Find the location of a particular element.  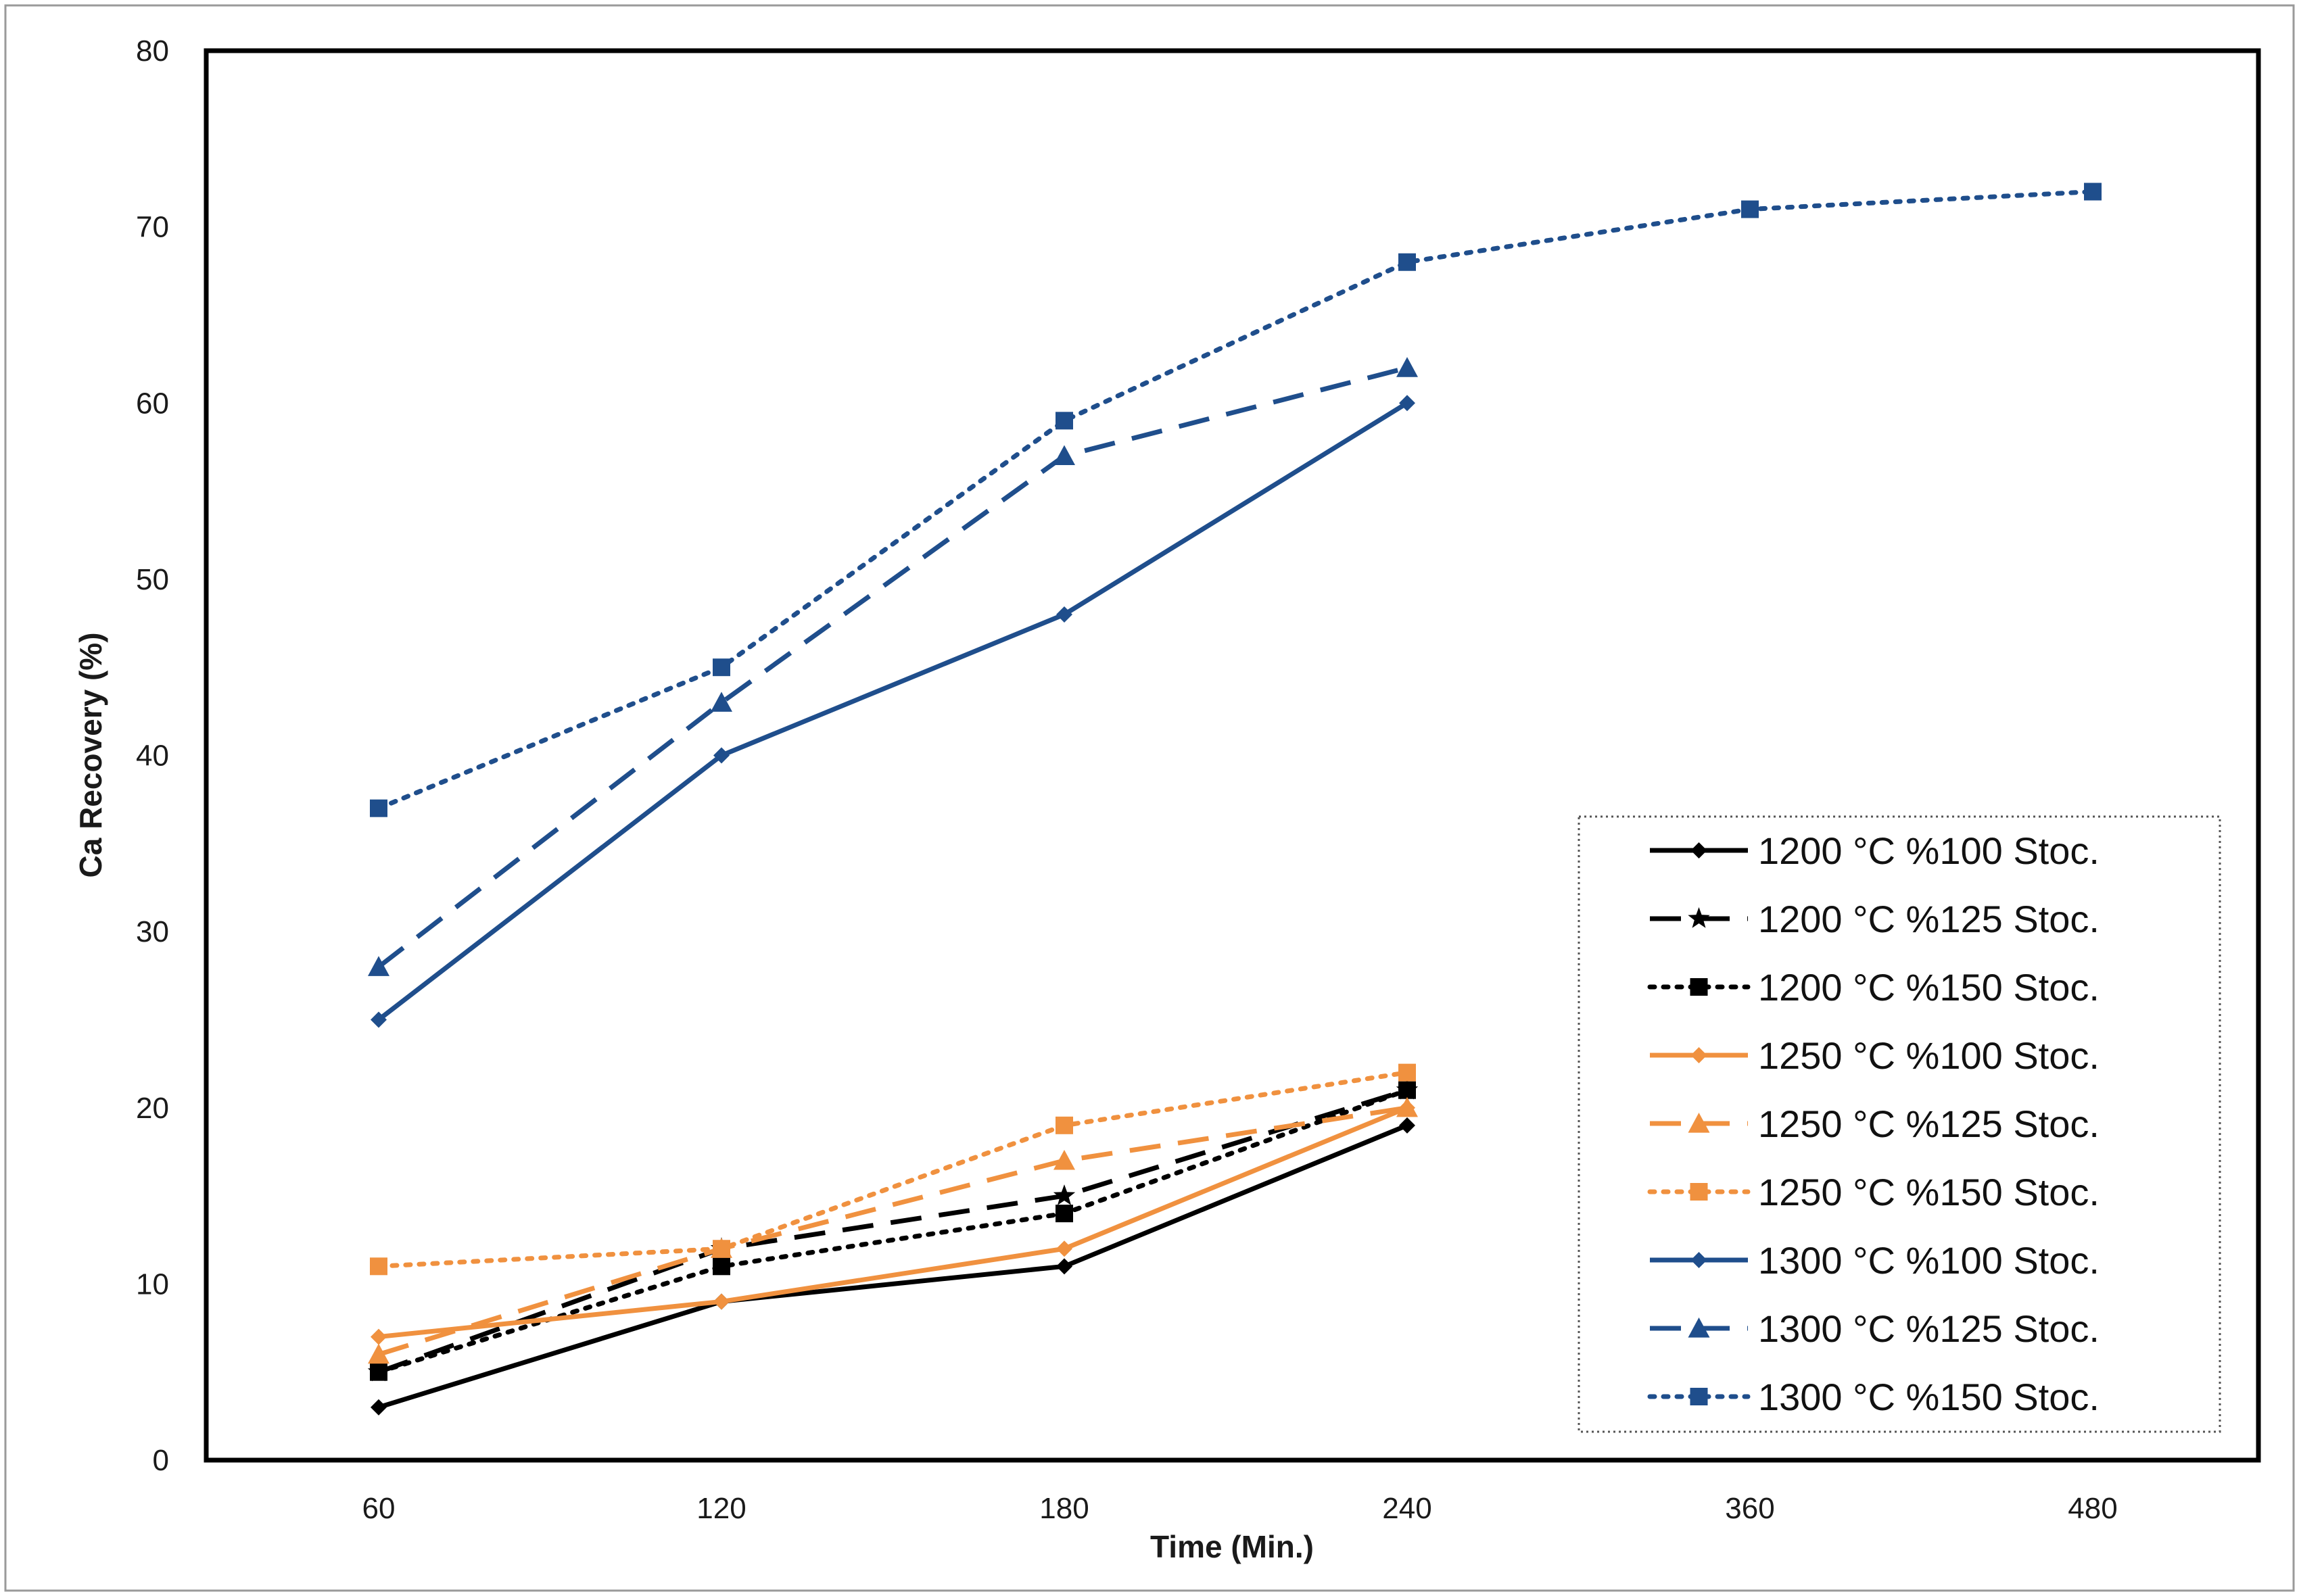

legend-entry: 1250 °C %100 Stoc. is located at coordinates (1875, 1055).